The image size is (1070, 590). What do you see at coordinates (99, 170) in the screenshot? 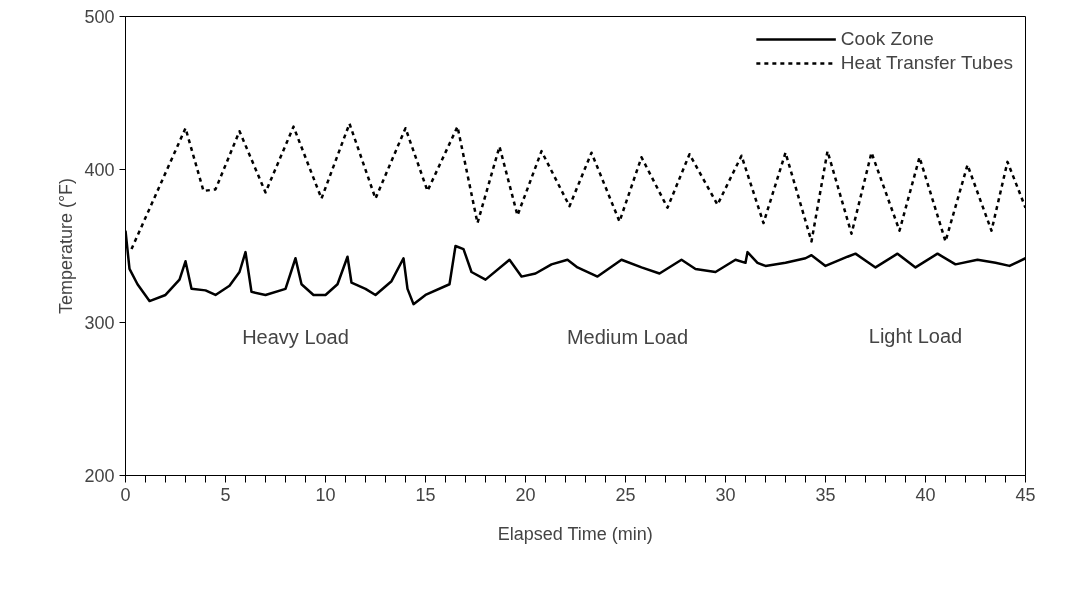
I see `y-tick-label: 400` at bounding box center [99, 170].